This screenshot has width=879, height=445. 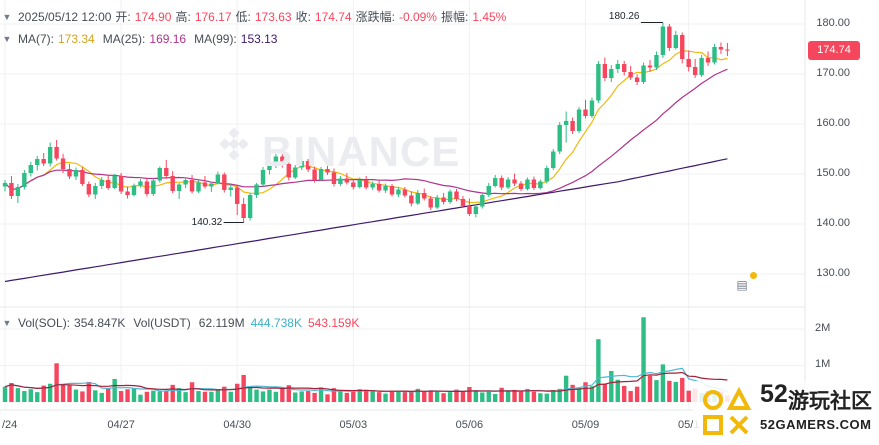 What do you see at coordinates (834, 50) in the screenshot?
I see `last-price-tag: 174.74` at bounding box center [834, 50].